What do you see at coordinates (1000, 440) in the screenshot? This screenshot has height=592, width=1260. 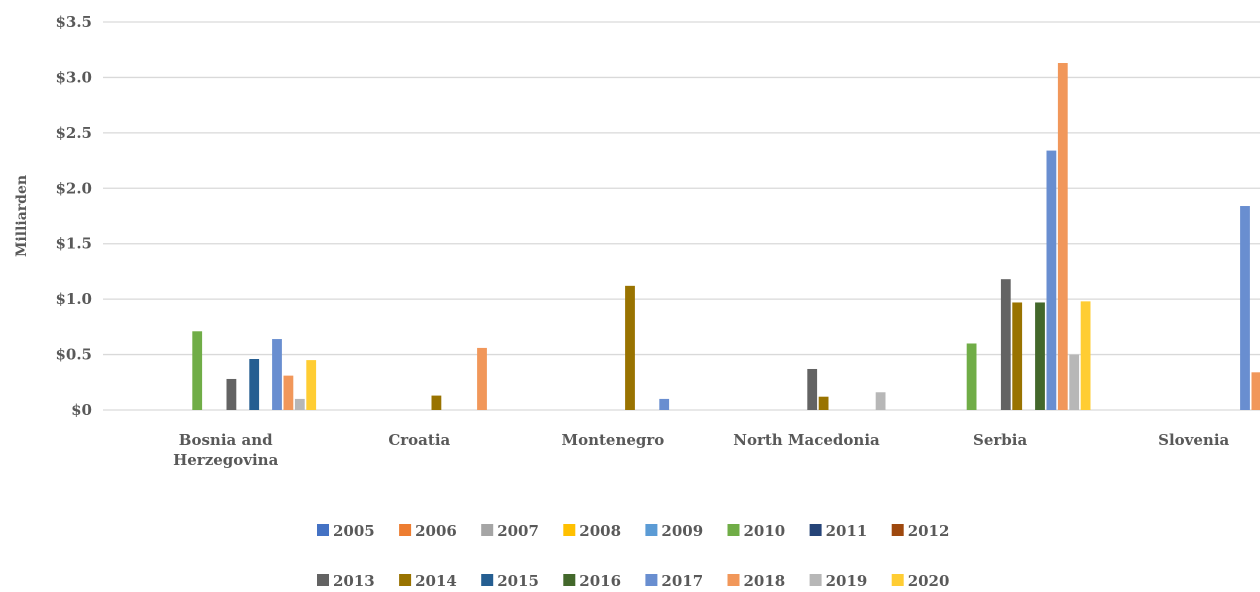 I see `category-label: Serbia` at bounding box center [1000, 440].